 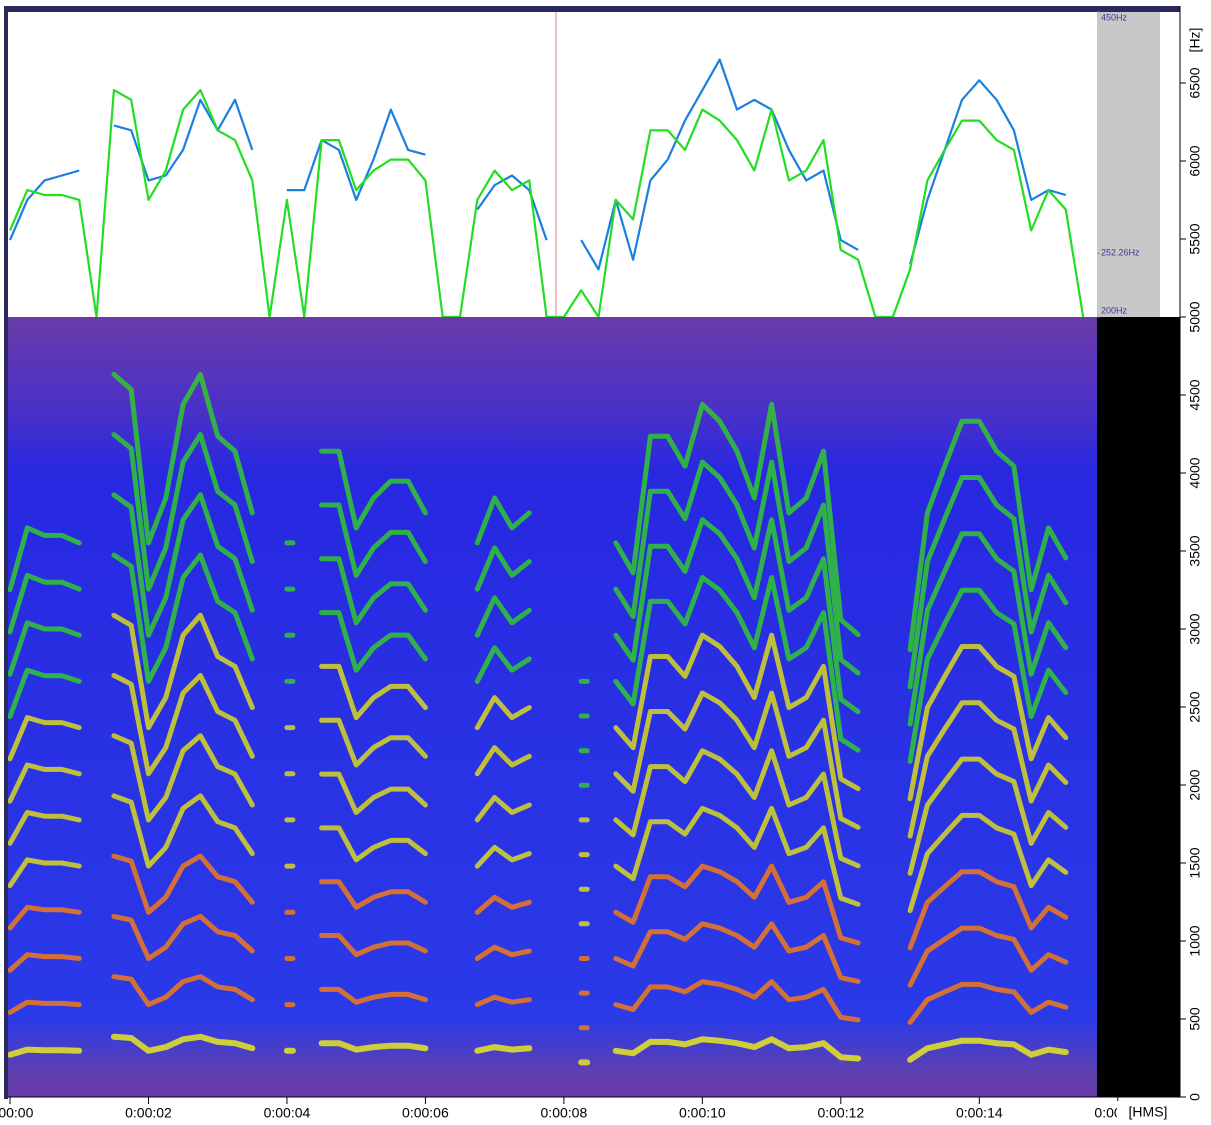 I want to click on y-tick-label: 5000, so click(x=1195, y=316).